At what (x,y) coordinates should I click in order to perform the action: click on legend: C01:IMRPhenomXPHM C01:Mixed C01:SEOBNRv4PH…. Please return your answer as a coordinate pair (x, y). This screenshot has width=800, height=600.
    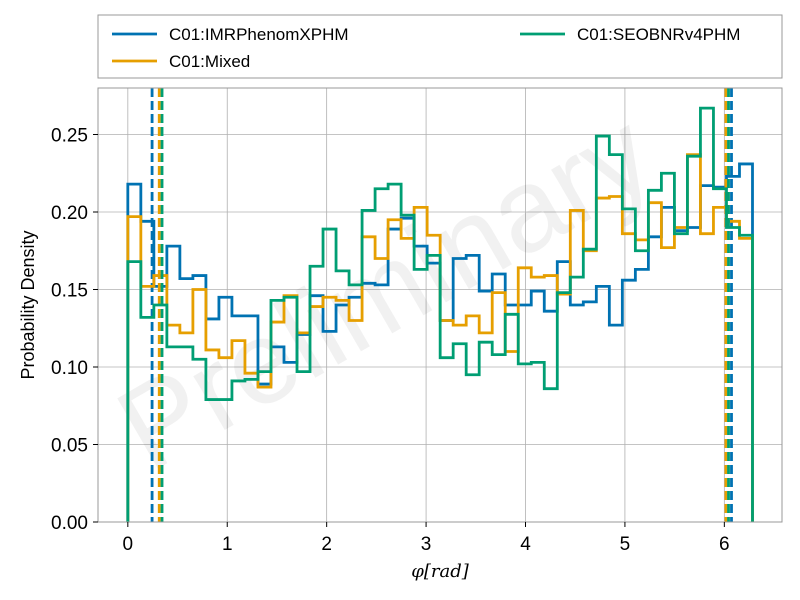
    Looking at the image, I should click on (440, 46).